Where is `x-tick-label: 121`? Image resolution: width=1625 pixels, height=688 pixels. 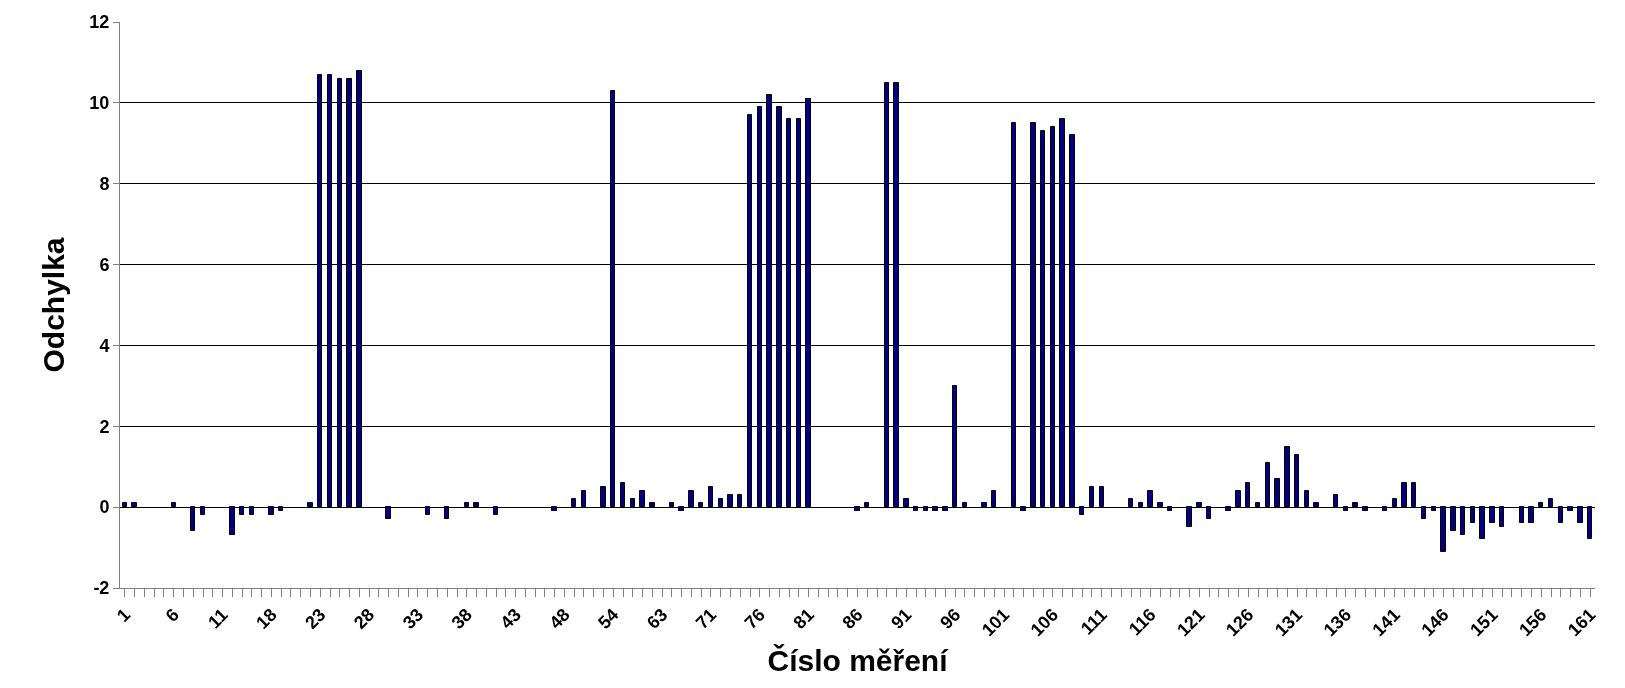
x-tick-label: 121 is located at coordinates (1191, 622).